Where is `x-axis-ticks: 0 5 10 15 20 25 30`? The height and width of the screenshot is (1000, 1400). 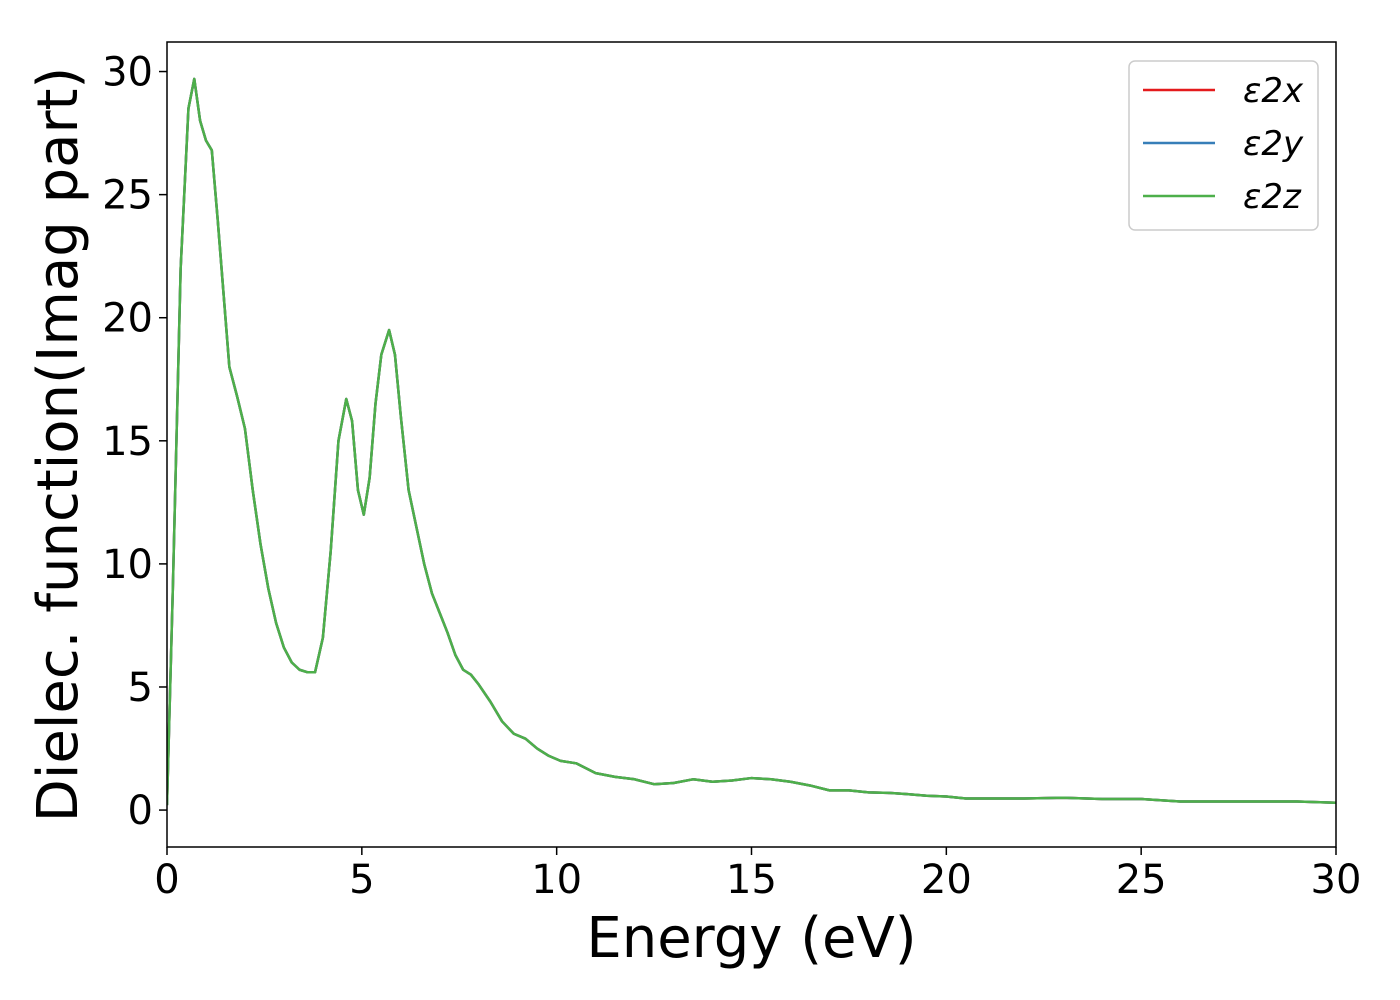 x-axis-ticks: 0 5 10 15 20 25 30 is located at coordinates (757, 875).